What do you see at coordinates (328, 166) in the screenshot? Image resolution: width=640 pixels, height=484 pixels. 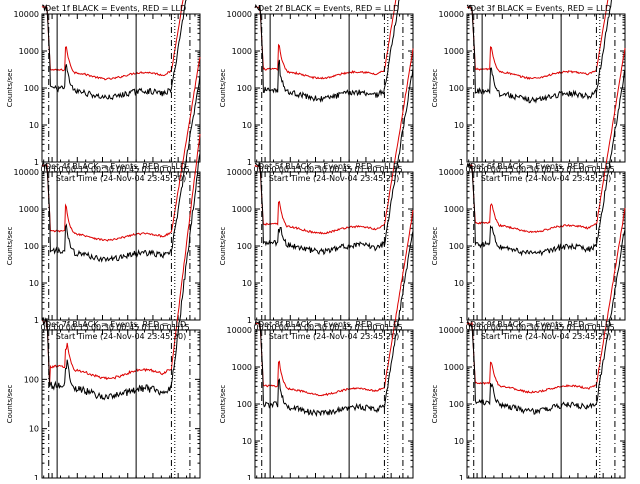 I see `panel-title: Det 5f BLACK = Events, RED = LLD` at bounding box center [328, 166].